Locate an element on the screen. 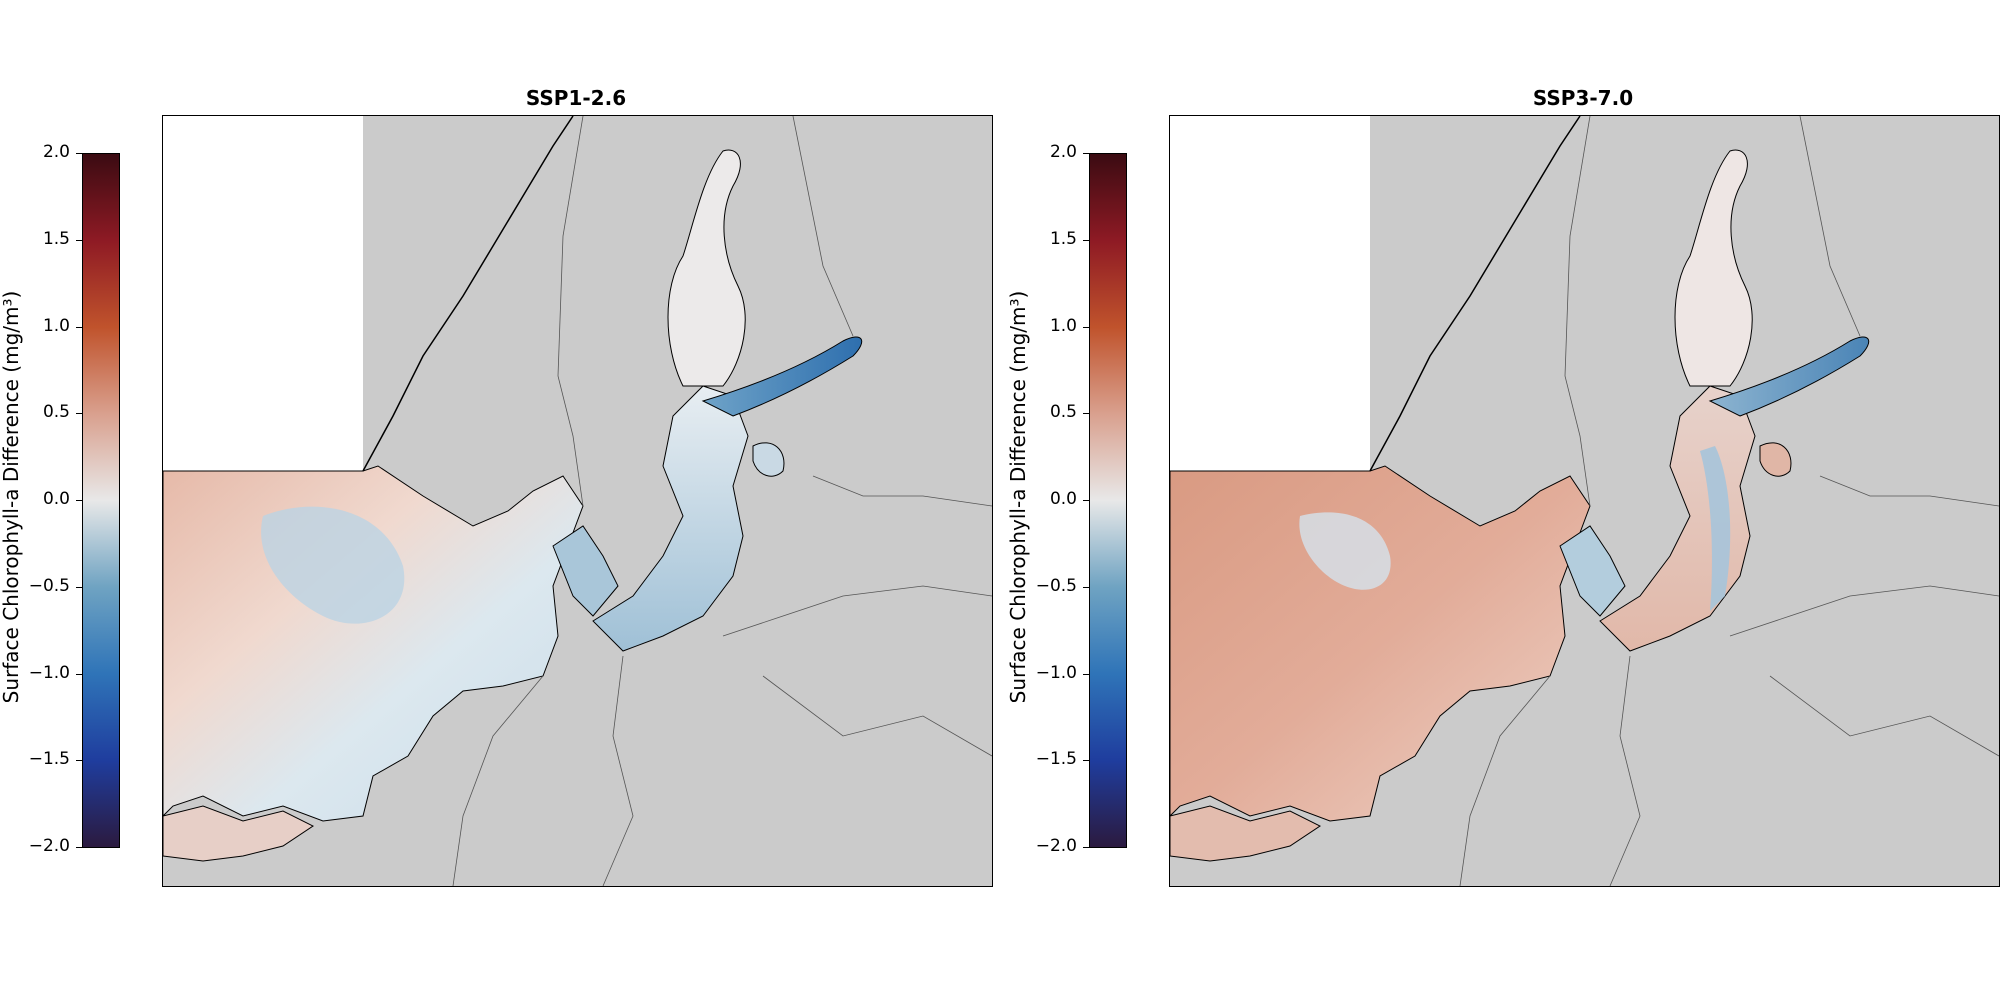 The image size is (2000, 1000). panel-title-right: SSP3-7.0 is located at coordinates (1583, 98).